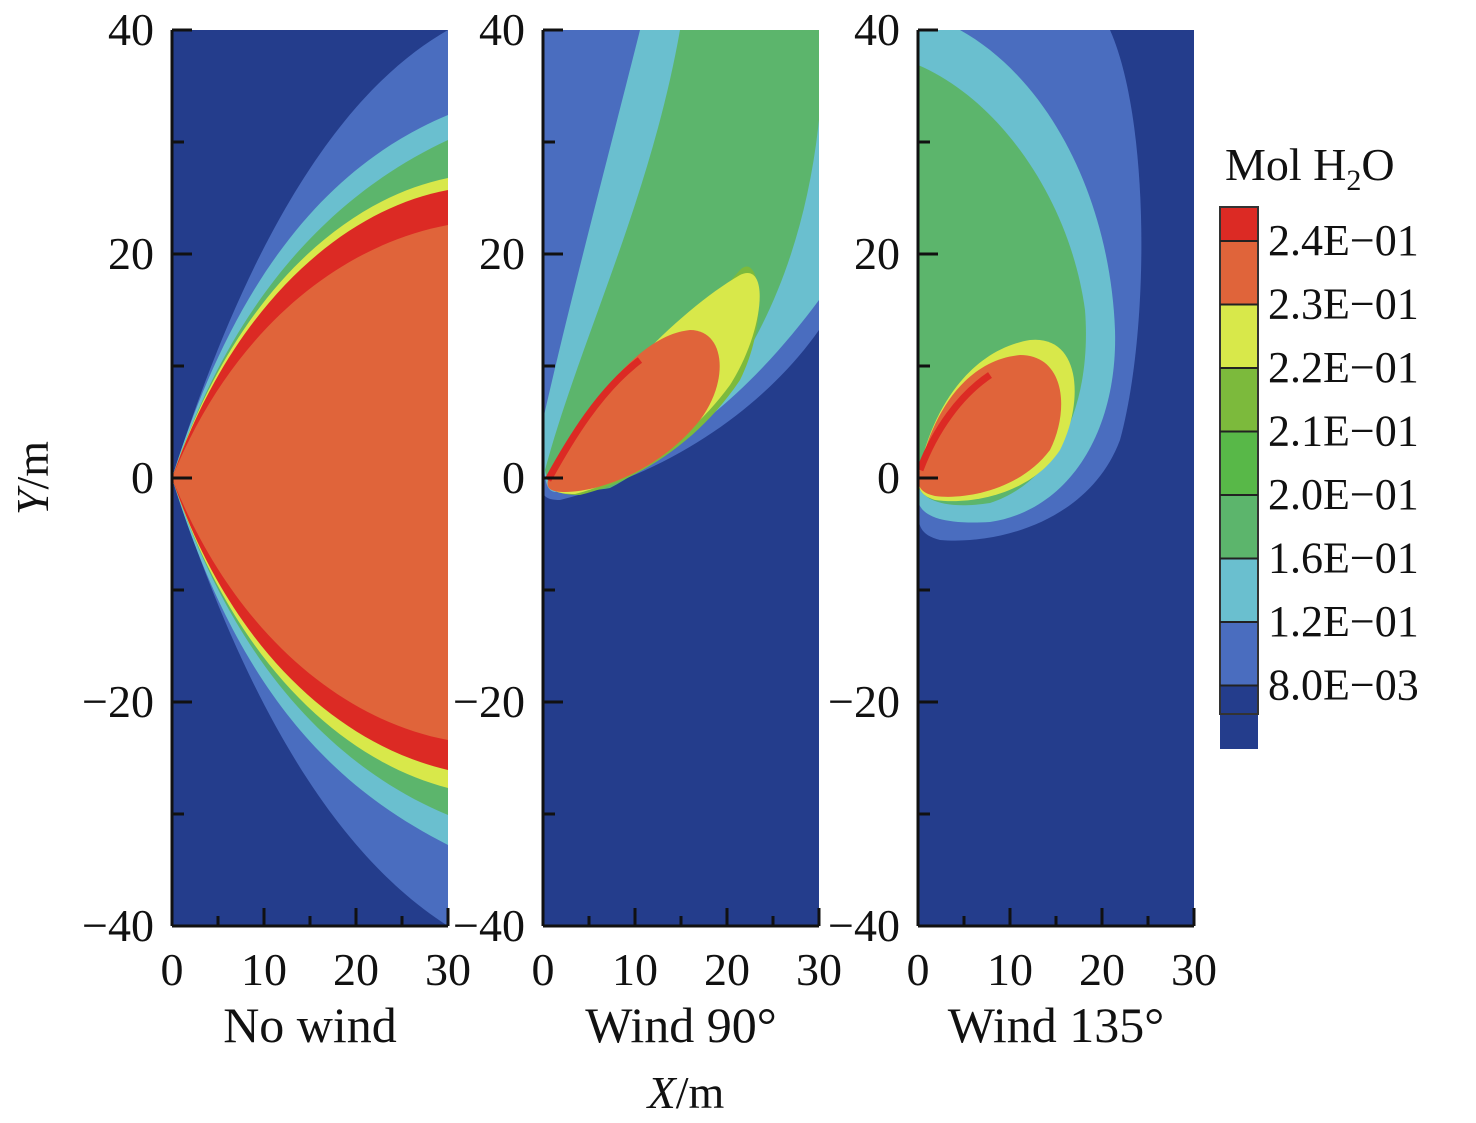 This screenshot has height=1123, width=1476. What do you see at coordinates (1310, 168) in the screenshot?
I see `legend-title: Mol H2O` at bounding box center [1310, 168].